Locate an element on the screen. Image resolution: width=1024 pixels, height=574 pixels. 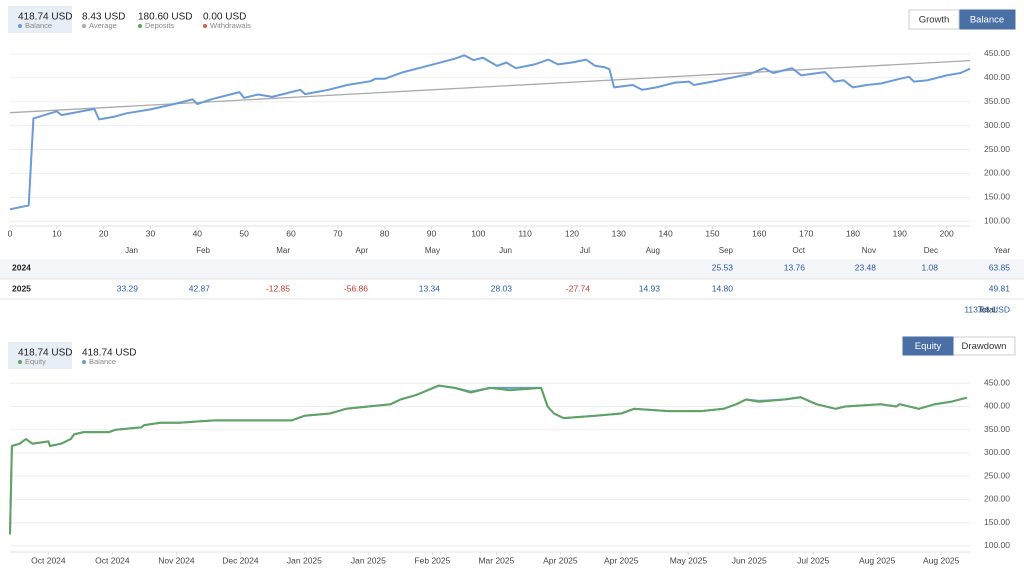
table-header: Jan is located at coordinates (131, 250).